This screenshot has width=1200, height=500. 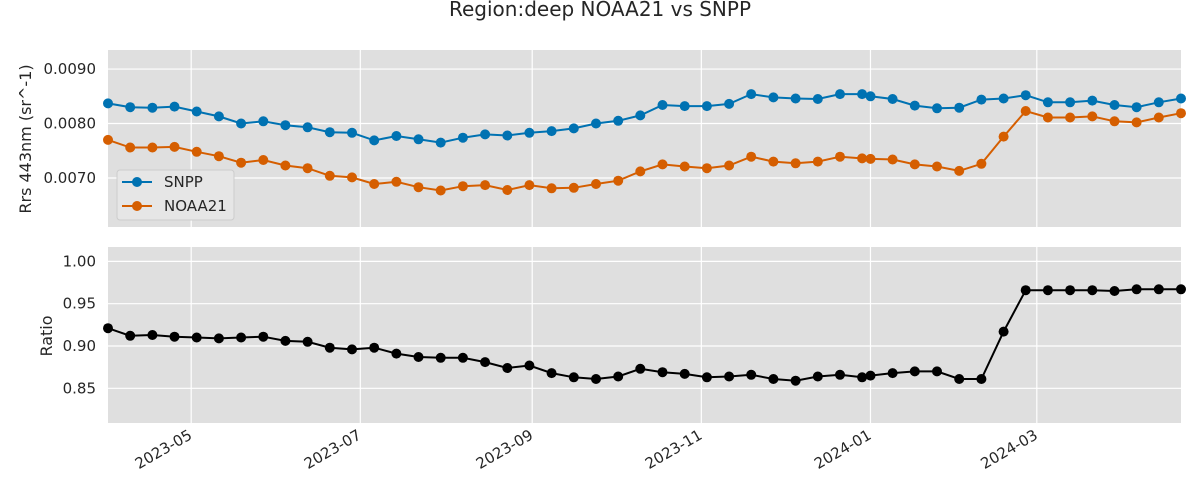 What do you see at coordinates (163, 449) in the screenshot?
I see `x-tick-label: 2023-05` at bounding box center [163, 449].